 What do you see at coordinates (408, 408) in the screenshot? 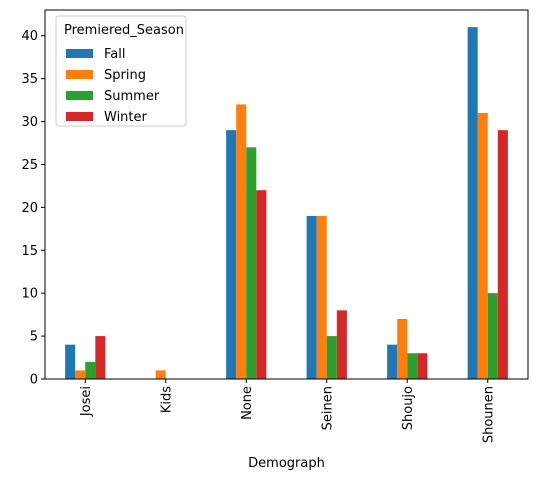
I see `x-tick-label-shoujo: Shoujo` at bounding box center [408, 408].